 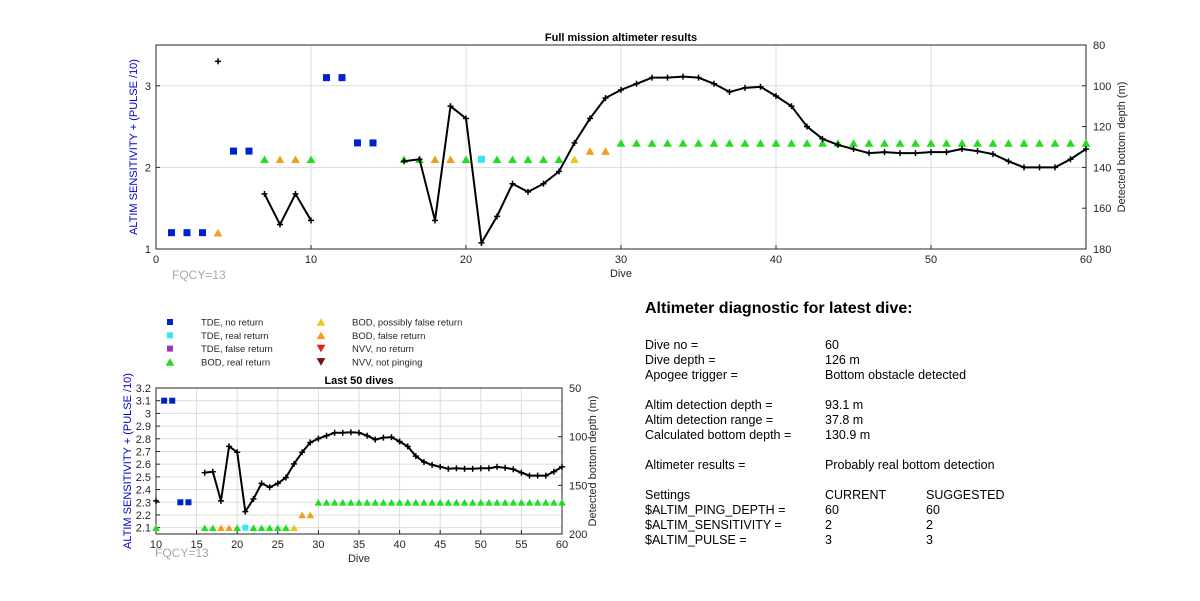 What do you see at coordinates (399, 545) in the screenshot?
I see `x-tick-label: 40` at bounding box center [399, 545].